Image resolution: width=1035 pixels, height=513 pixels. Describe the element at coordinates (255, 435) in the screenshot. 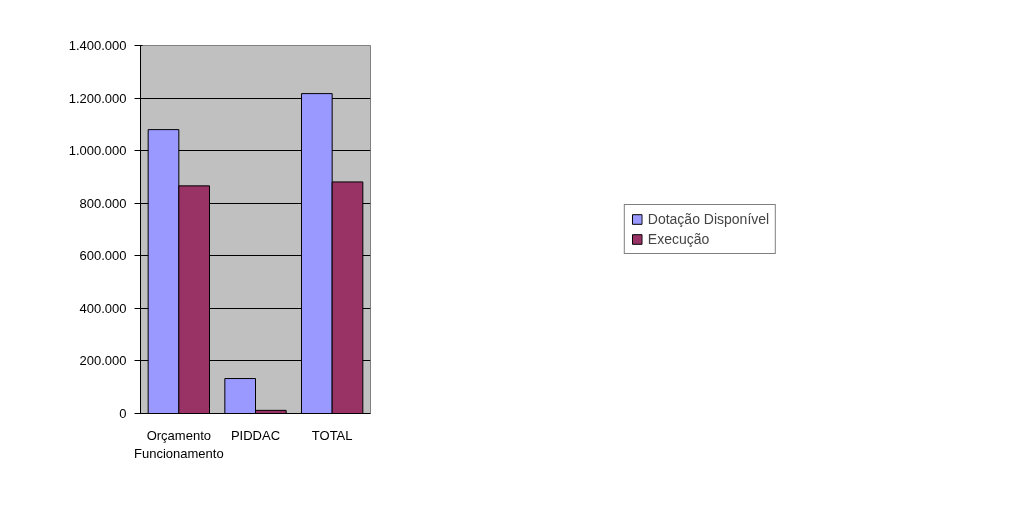

I see `x-tick-label: PIDDAC` at that location.